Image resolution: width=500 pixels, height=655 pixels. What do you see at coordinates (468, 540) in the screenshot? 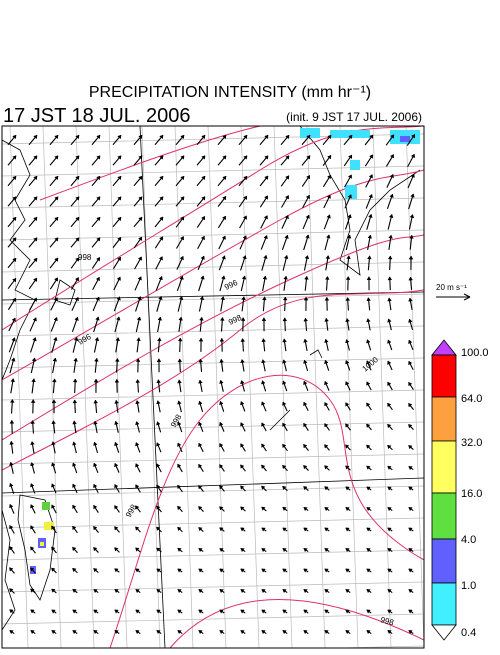
I see `colorbar-label: 4.0` at bounding box center [468, 540].